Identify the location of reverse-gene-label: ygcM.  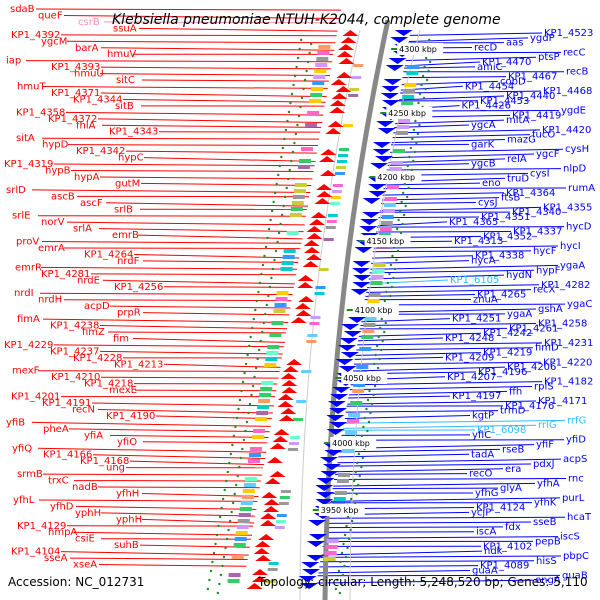
(54, 41).